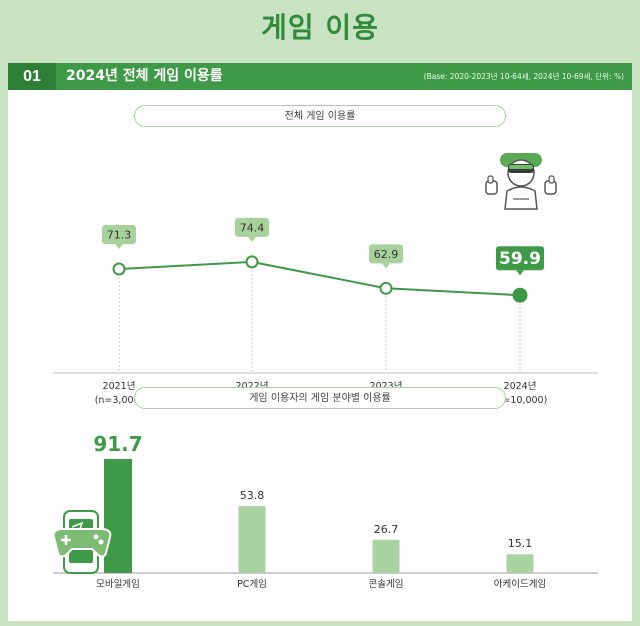 The image size is (640, 626). What do you see at coordinates (32, 76) in the screenshot?
I see `section-number: 01` at bounding box center [32, 76].